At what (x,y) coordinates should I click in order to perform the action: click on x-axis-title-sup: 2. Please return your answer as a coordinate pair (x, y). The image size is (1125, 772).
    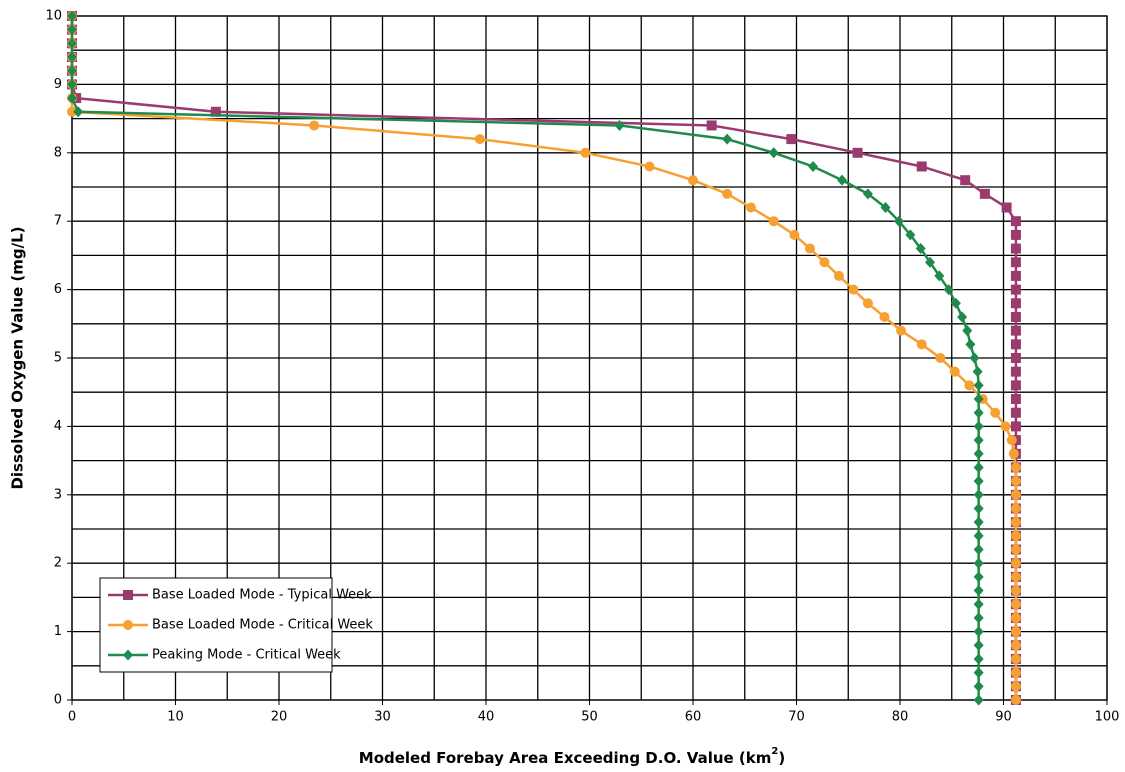
    Looking at the image, I should click on (774, 751).